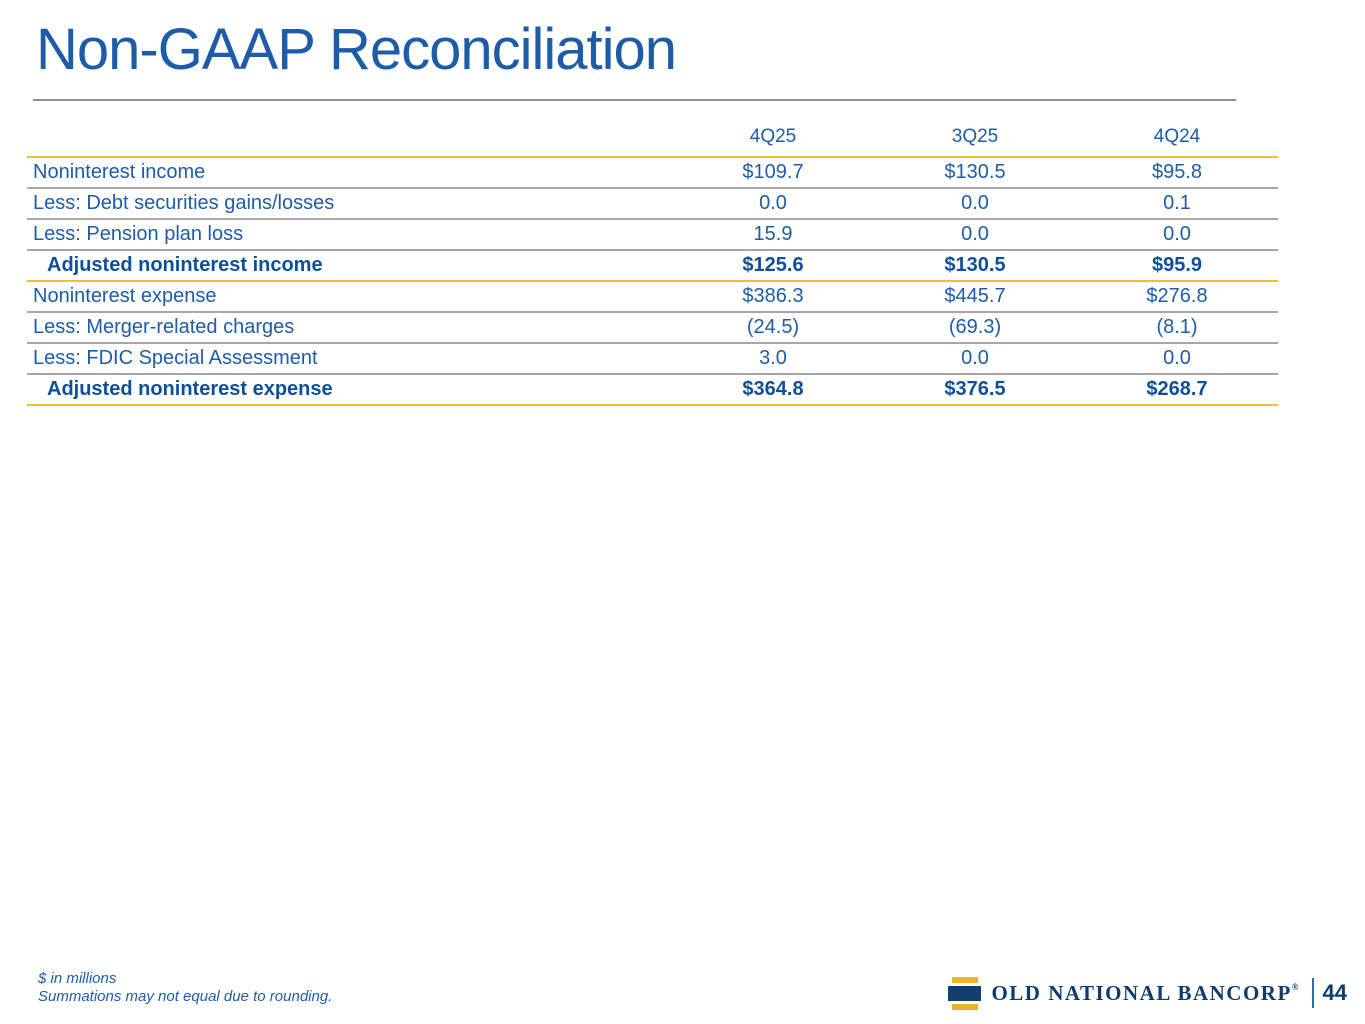  What do you see at coordinates (1295, 986) in the screenshot?
I see `registered-trademark-icon: ®` at bounding box center [1295, 986].